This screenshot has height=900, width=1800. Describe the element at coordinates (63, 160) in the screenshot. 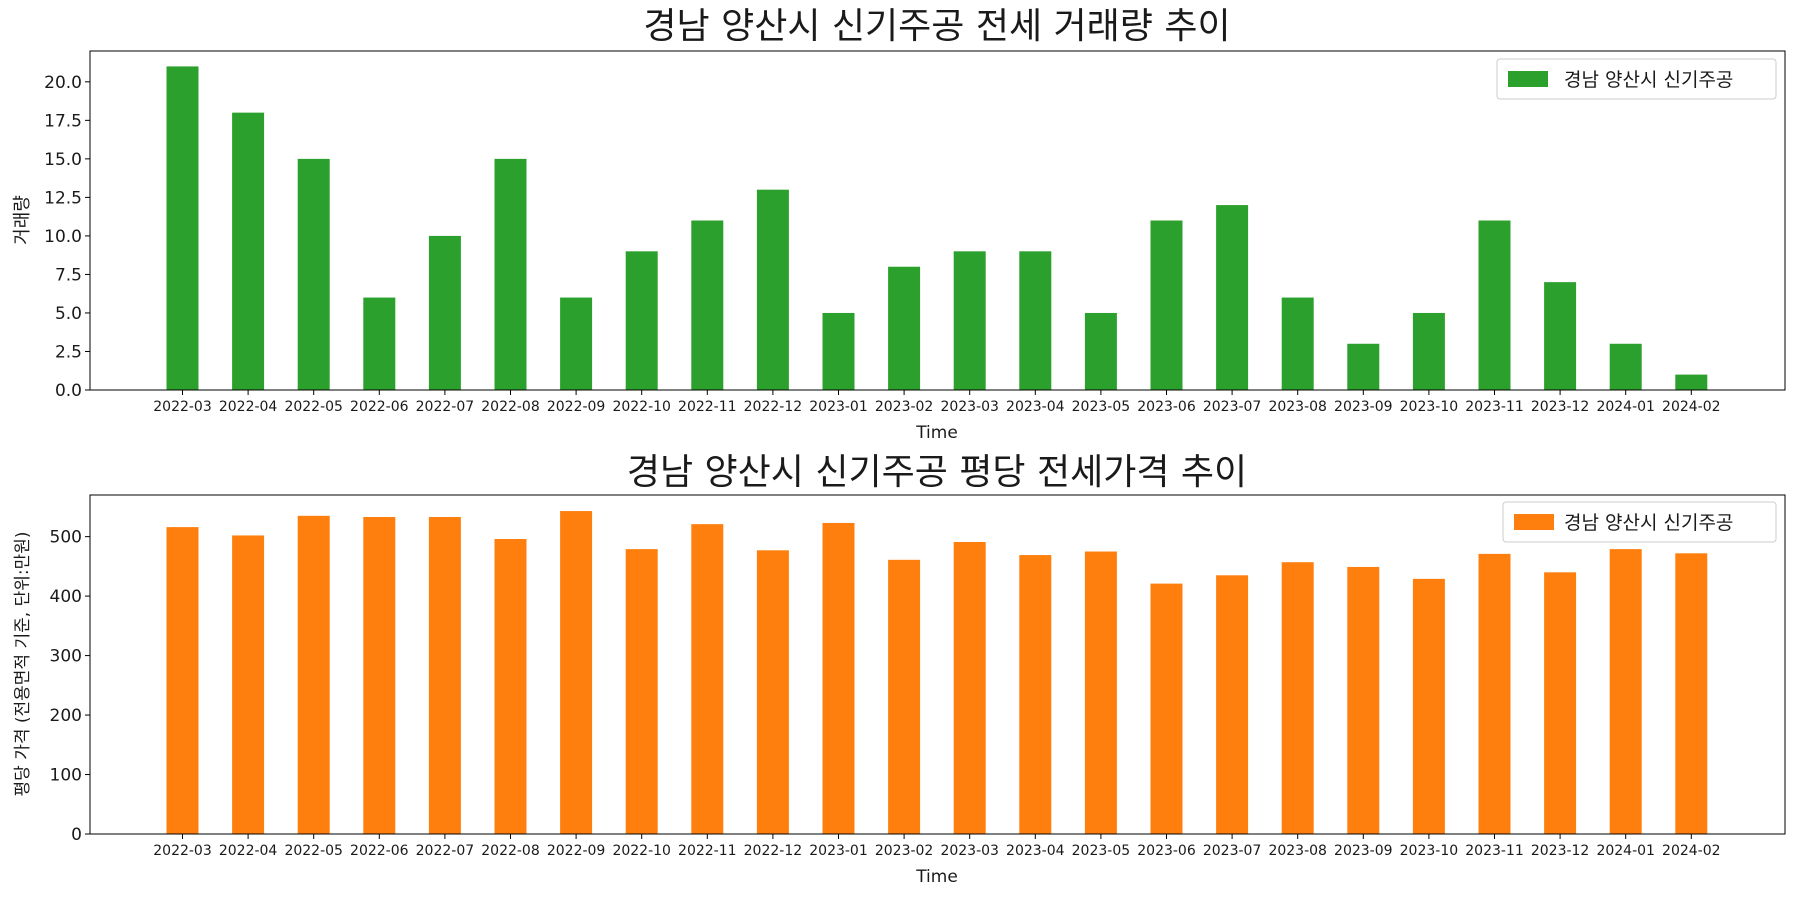

I see `y-tick-label: 15.0` at that location.